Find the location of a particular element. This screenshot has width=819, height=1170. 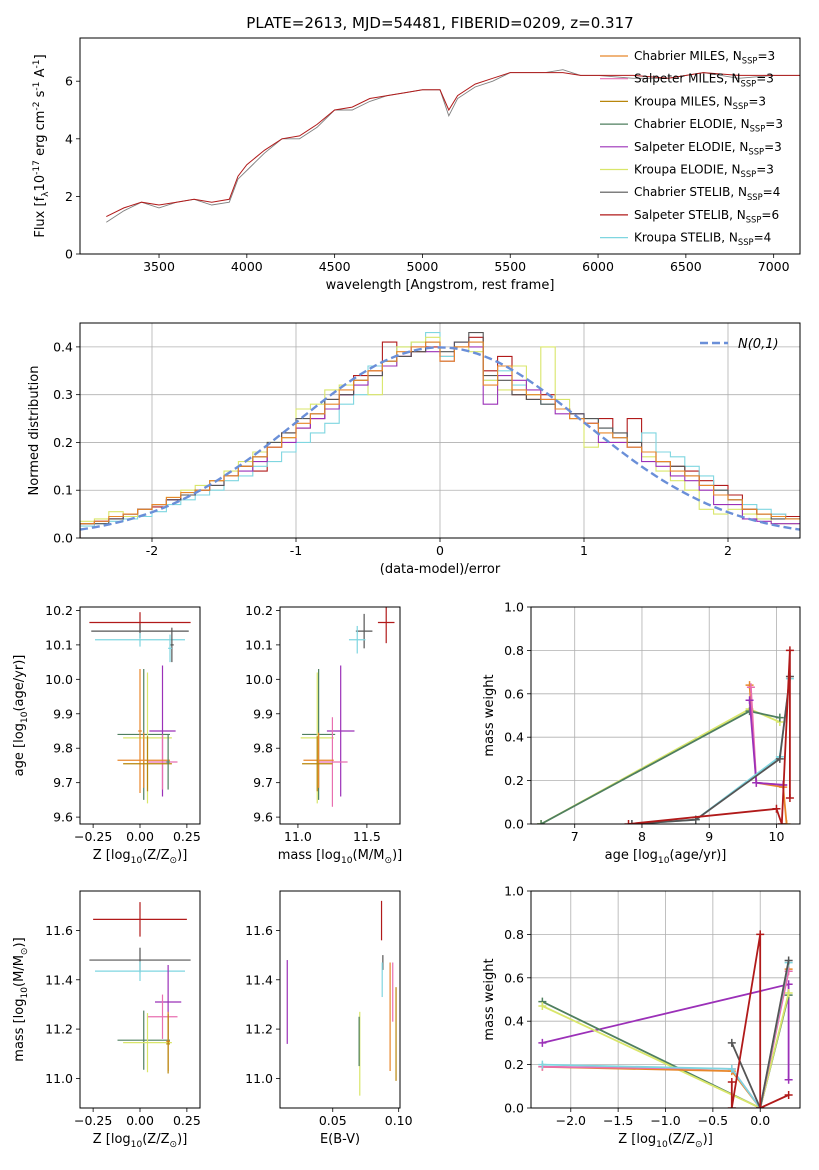

age-vs-Z-ytick-label: 9.8 is located at coordinates (63, 748).